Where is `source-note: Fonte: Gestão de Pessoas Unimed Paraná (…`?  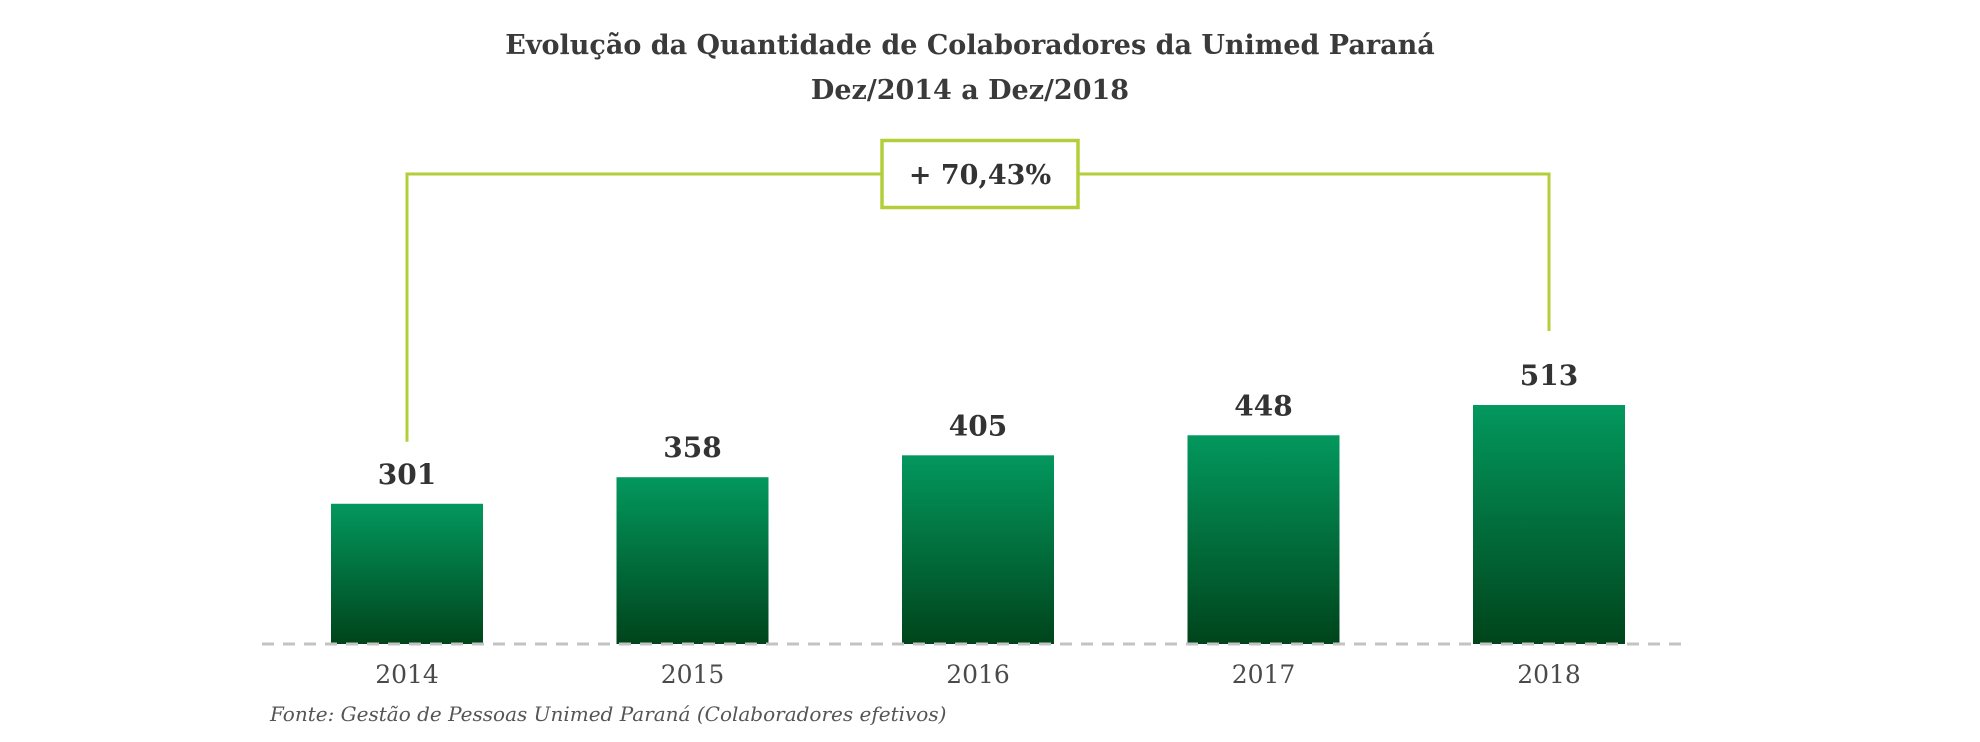 source-note: Fonte: Gestão de Pessoas Unimed Paraná (… is located at coordinates (607, 714).